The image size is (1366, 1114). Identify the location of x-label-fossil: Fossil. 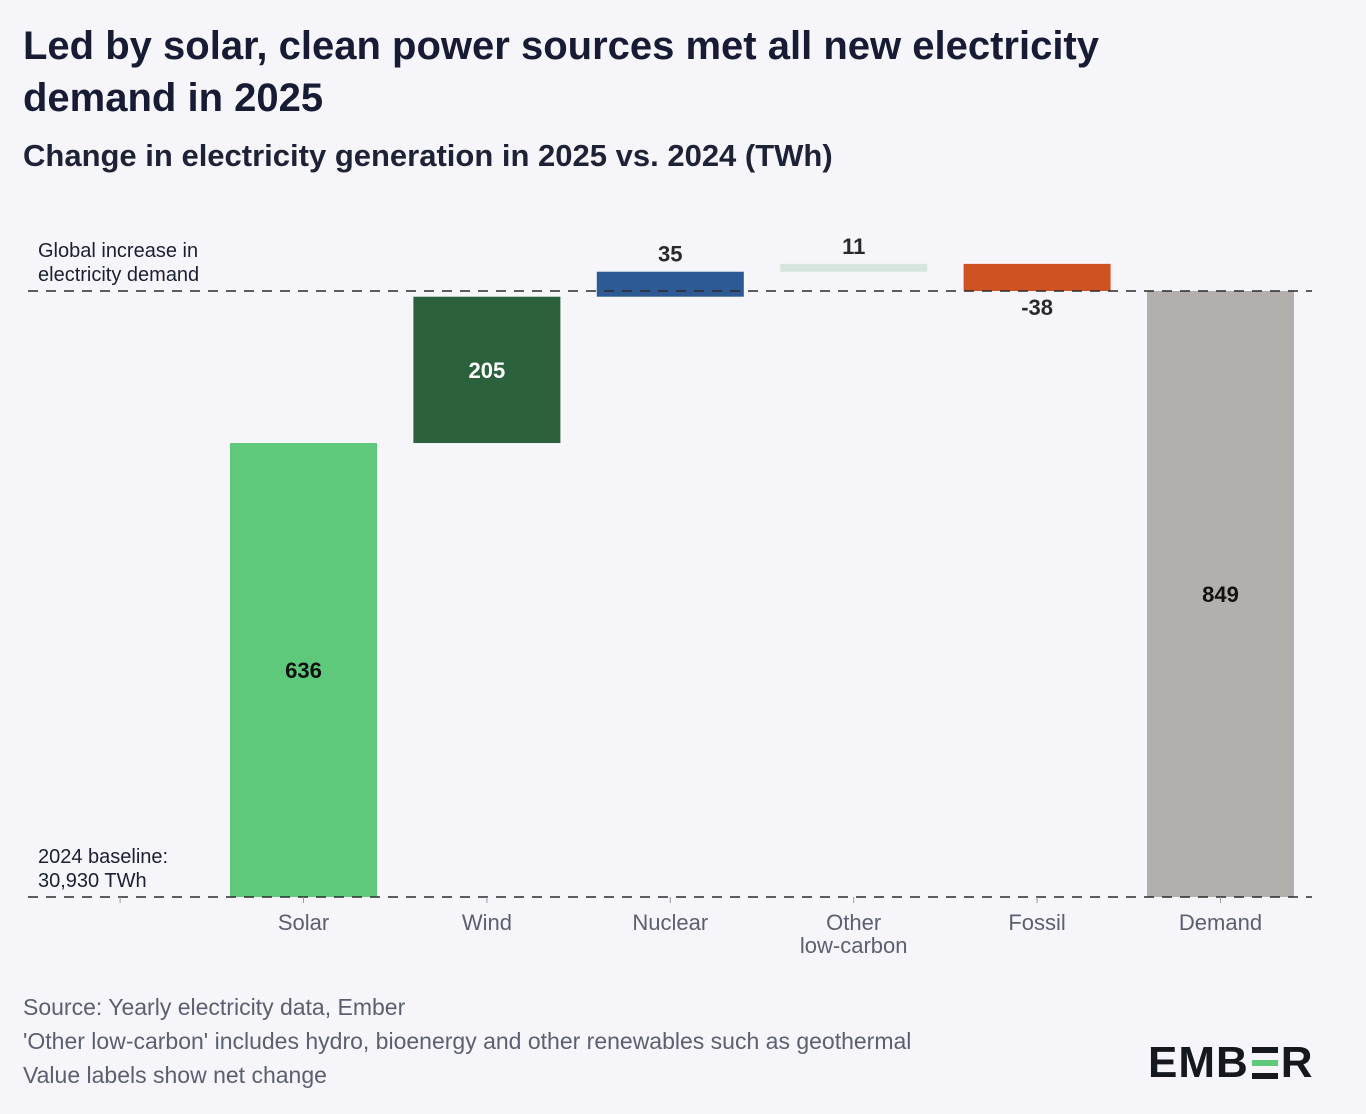
(1036, 922).